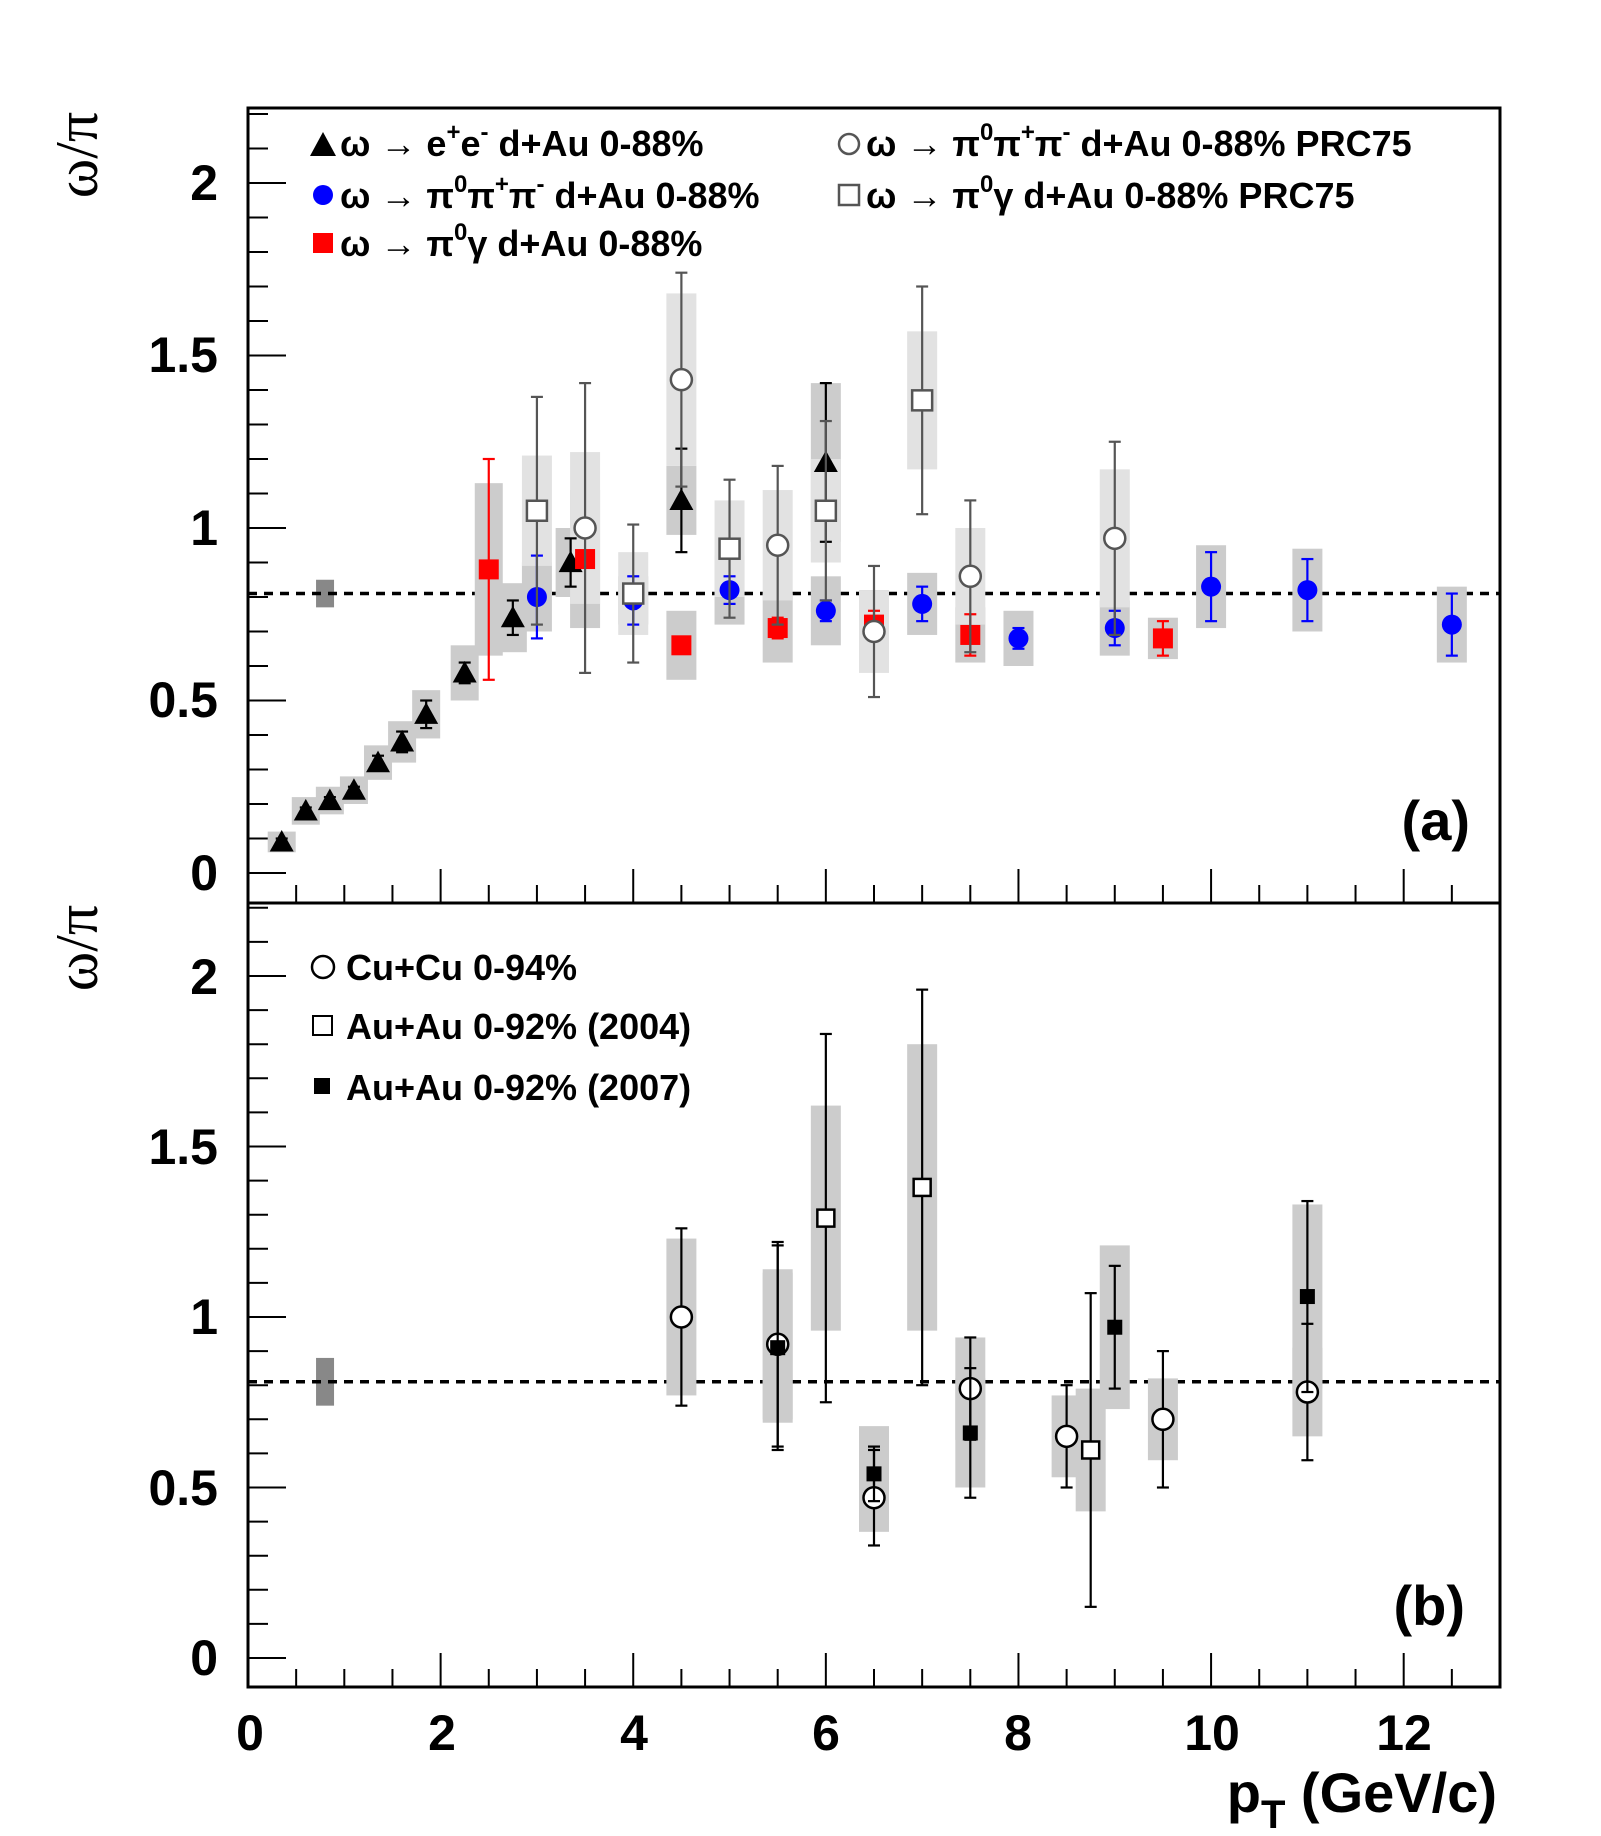  I want to click on panel-b-label: (b), so click(1429, 1605).